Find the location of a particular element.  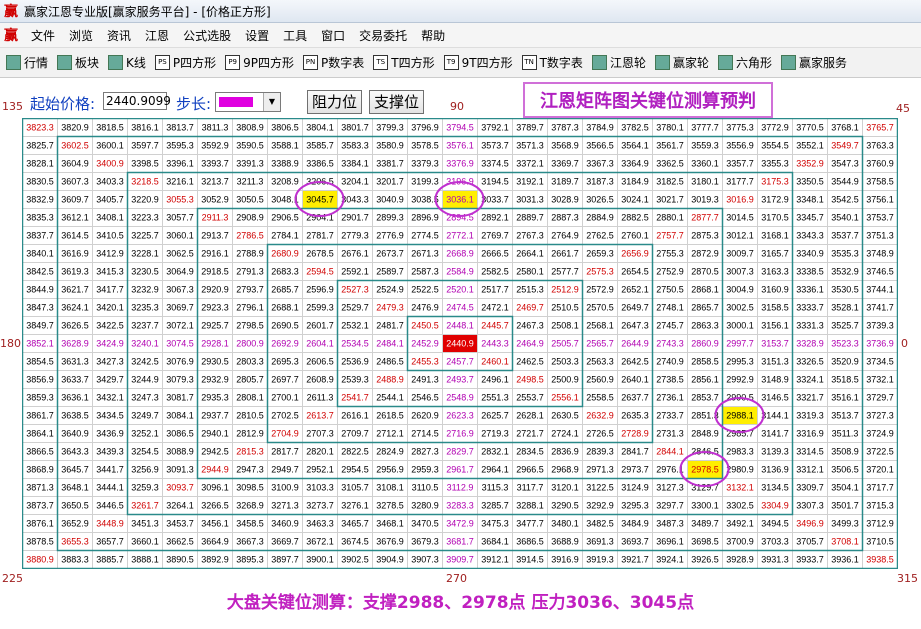

toolbar-item: 六角形 is located at coordinates (744, 62).